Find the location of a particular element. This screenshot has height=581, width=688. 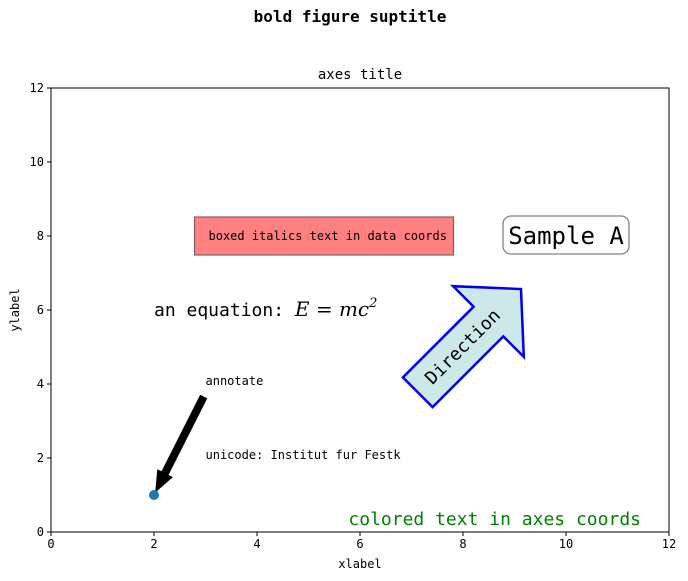

x-tick-label: 6 is located at coordinates (359, 544).